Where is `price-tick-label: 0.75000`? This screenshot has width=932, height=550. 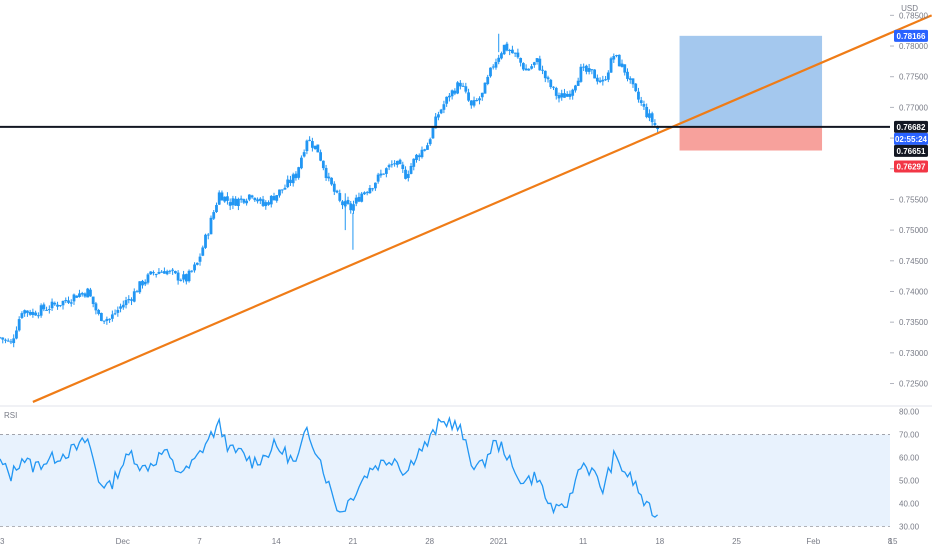 price-tick-label: 0.75000 is located at coordinates (913, 230).